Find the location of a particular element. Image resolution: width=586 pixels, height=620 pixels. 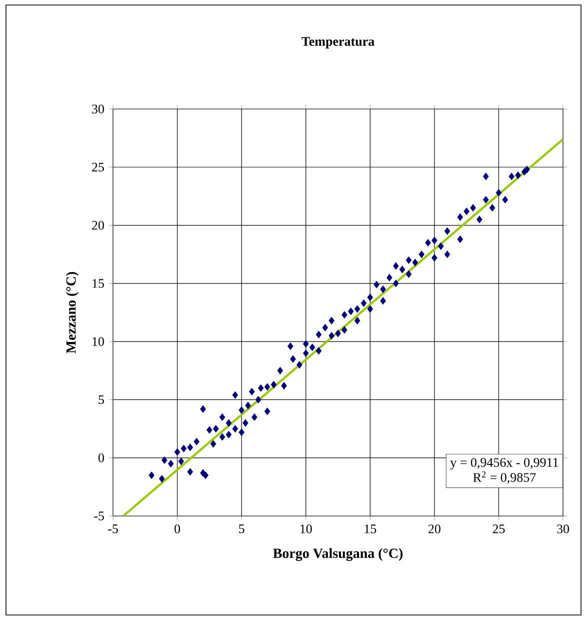

x-tick-label: 25 is located at coordinates (498, 529).